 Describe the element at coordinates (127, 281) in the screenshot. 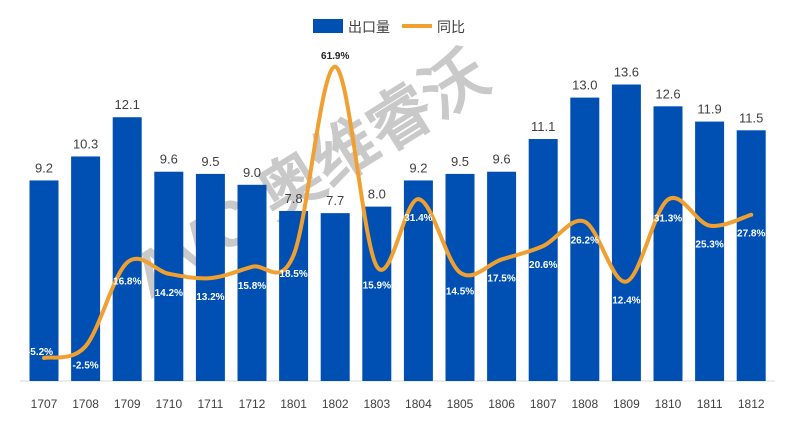

I see `line-label-1709: 16.8%` at that location.